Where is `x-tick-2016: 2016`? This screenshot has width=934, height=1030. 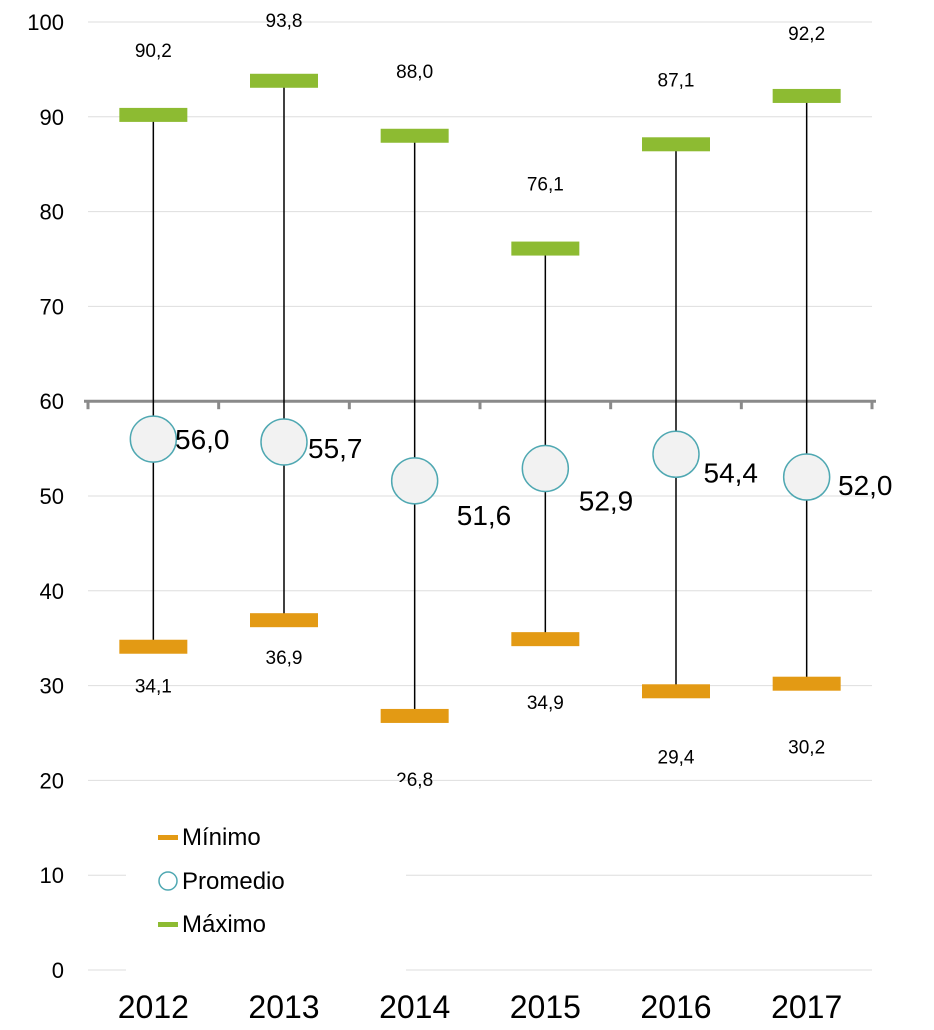 x-tick-2016: 2016 is located at coordinates (675, 1007).